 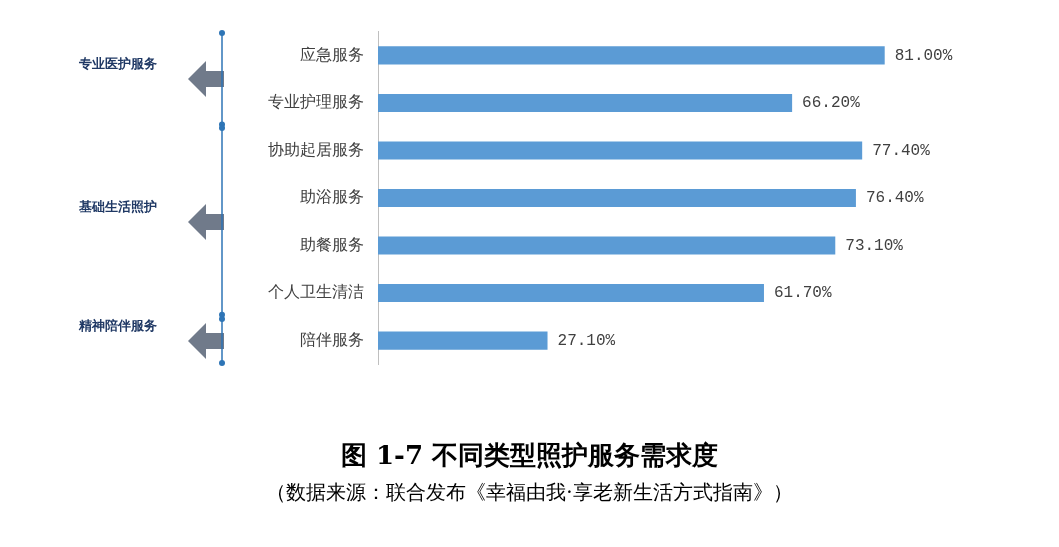 I want to click on y-tick-label: 专业护理服务, so click(x=316, y=102).